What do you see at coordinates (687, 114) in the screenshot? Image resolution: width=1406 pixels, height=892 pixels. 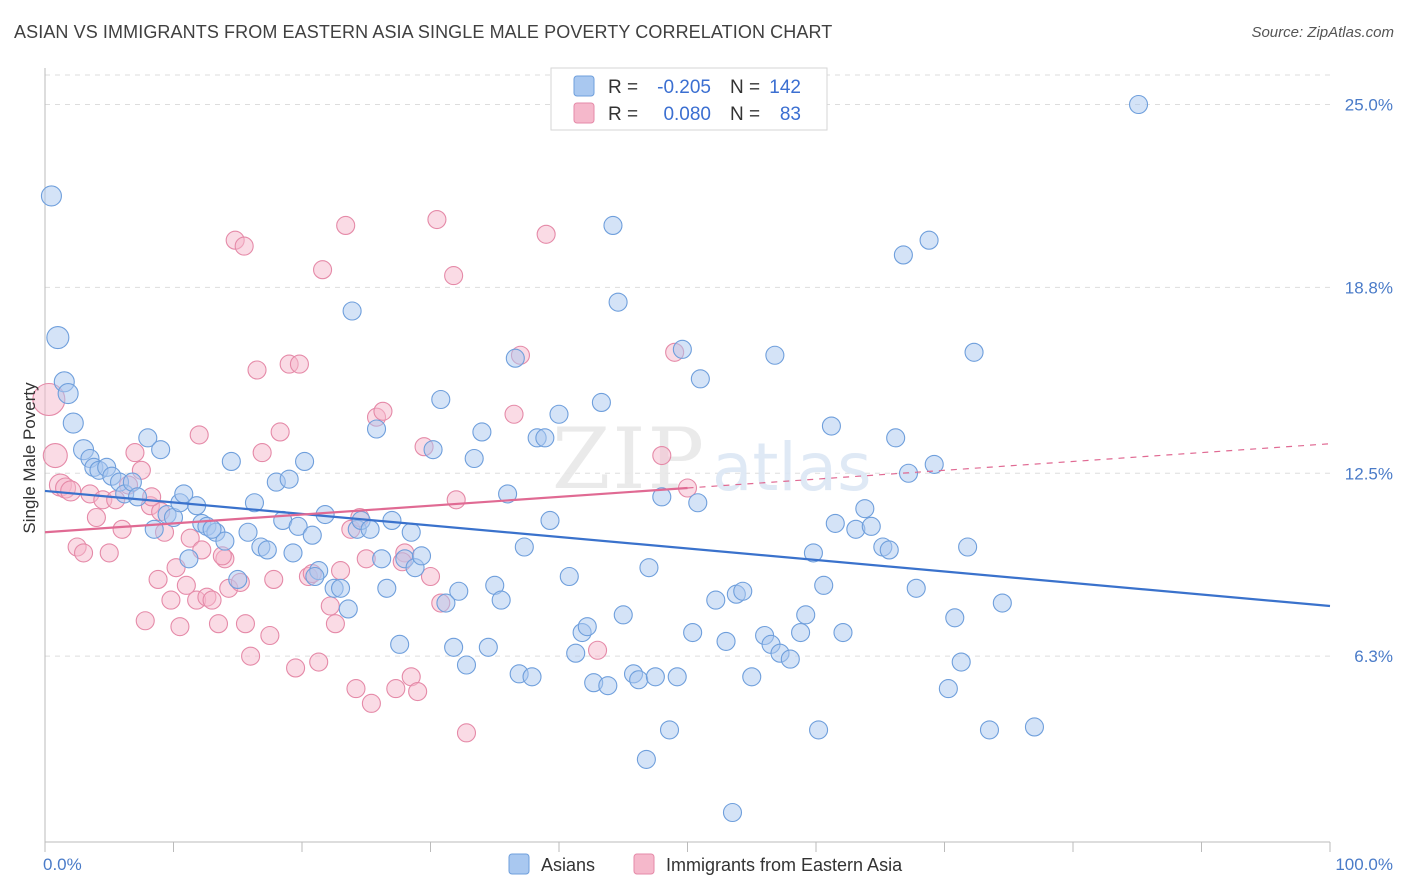 I see `legend-r-value-immigrants: 0.080` at bounding box center [687, 114].